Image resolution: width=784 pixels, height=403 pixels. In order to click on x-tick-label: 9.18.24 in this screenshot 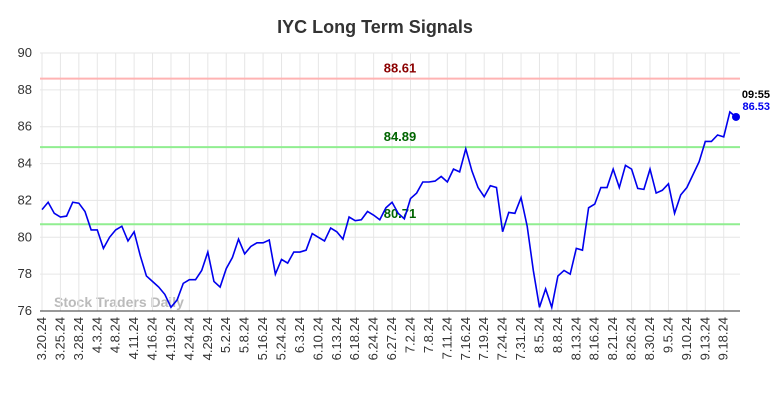, I will do `click(723, 338)`.